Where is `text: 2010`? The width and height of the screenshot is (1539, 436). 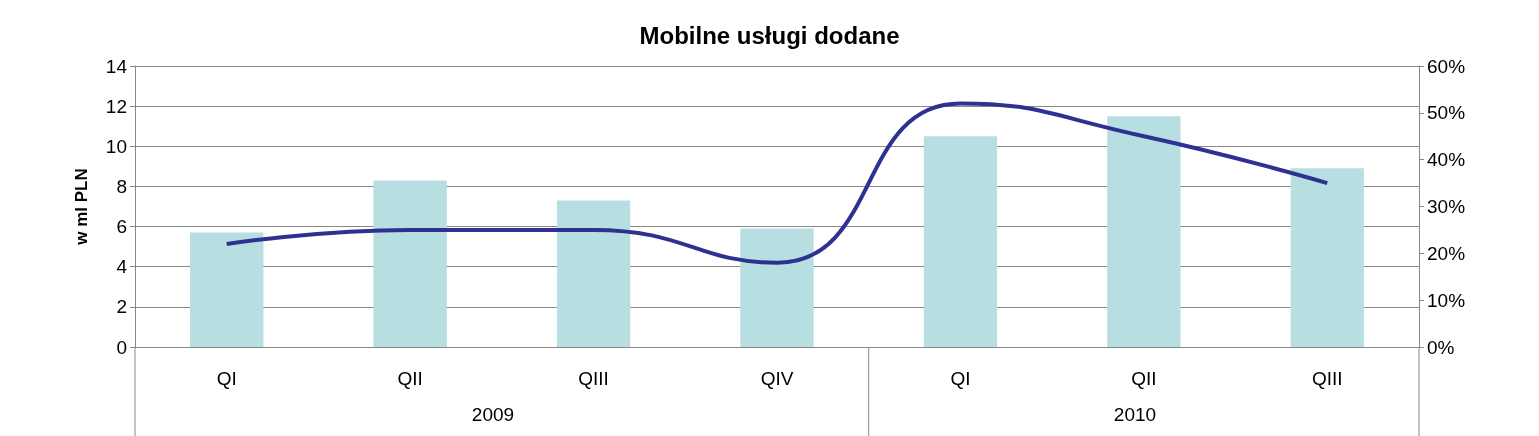
text: 2010 is located at coordinates (1135, 414).